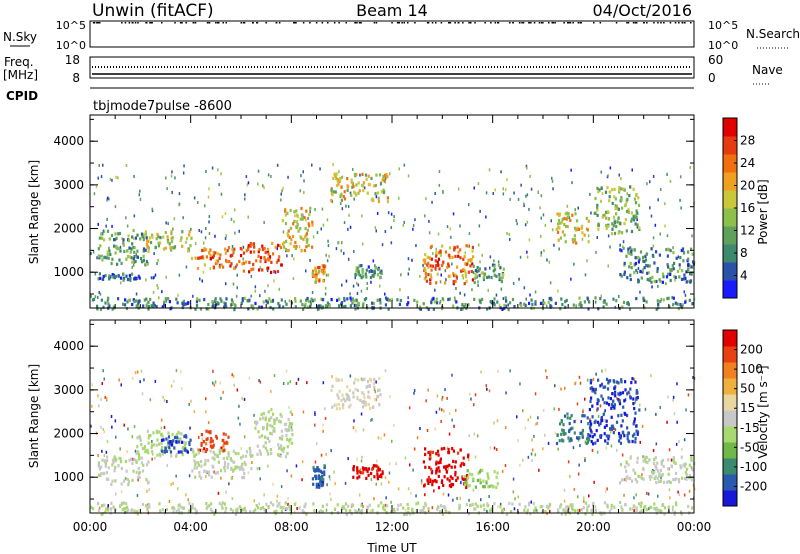 This screenshot has width=800, height=554. I want to click on x-tick-label: 00:00, so click(90, 527).